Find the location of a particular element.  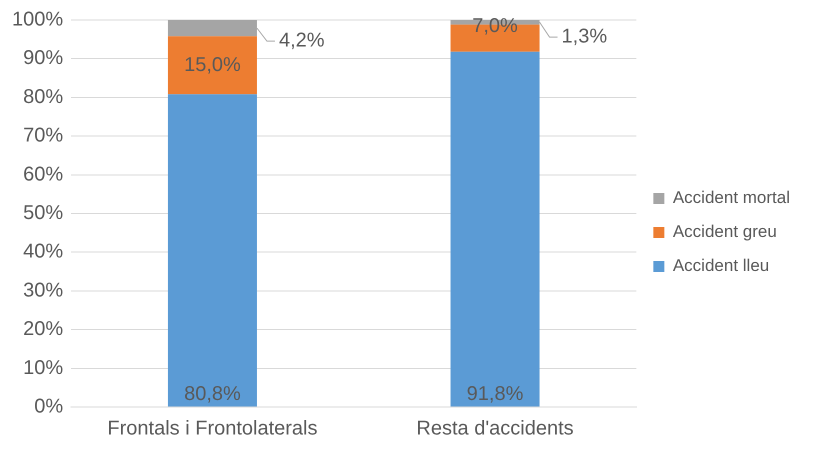

data-label: 91,8% is located at coordinates (495, 394).